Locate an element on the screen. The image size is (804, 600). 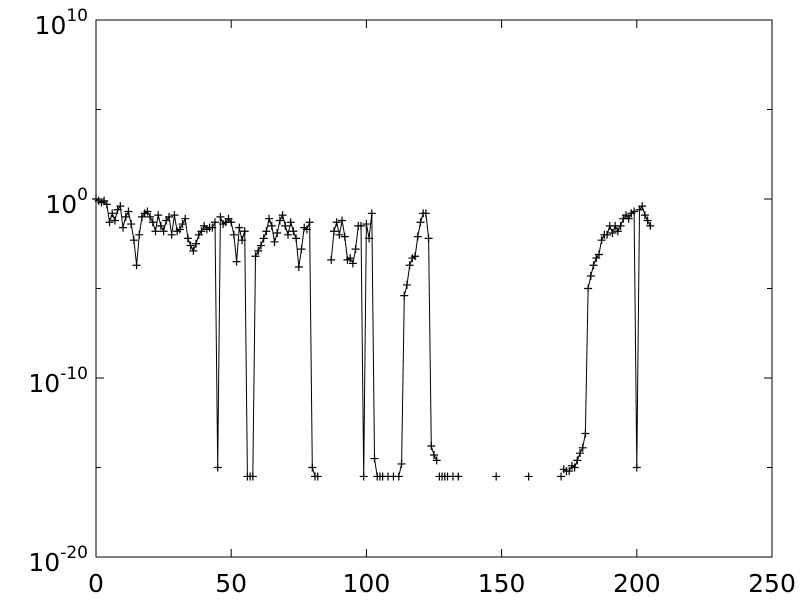
y-tick-exponent: -10 is located at coordinates (74, 374).